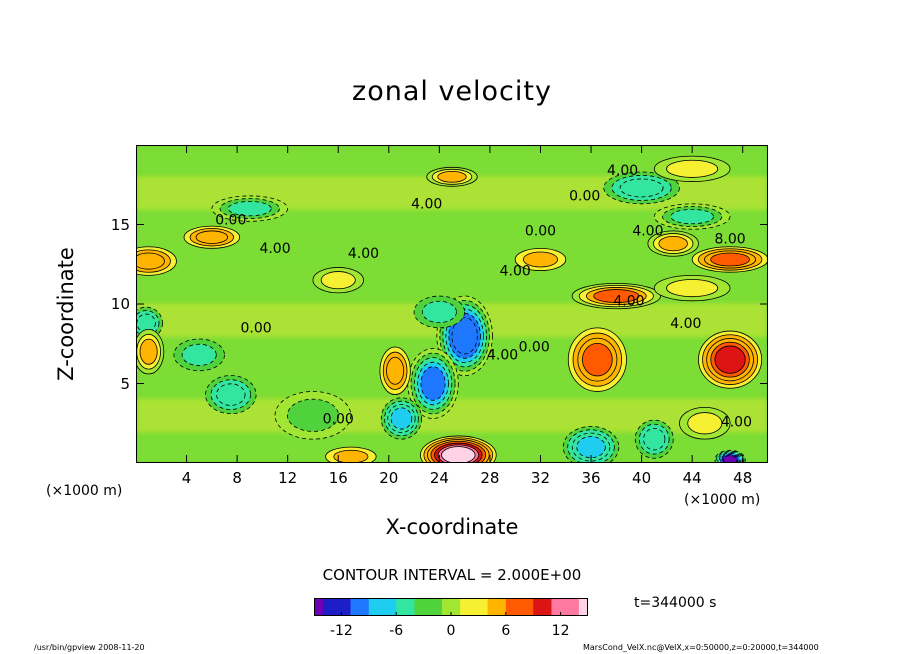  I want to click on x-tick-label: 4, so click(186, 478).